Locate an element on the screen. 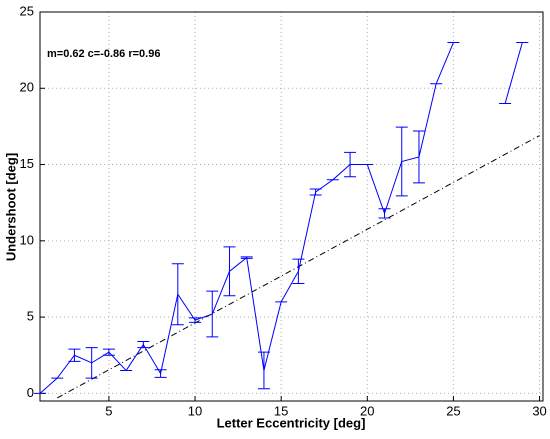 This screenshot has height=439, width=550. y-axis-label: Undershoot [deg] is located at coordinates (10, 207).